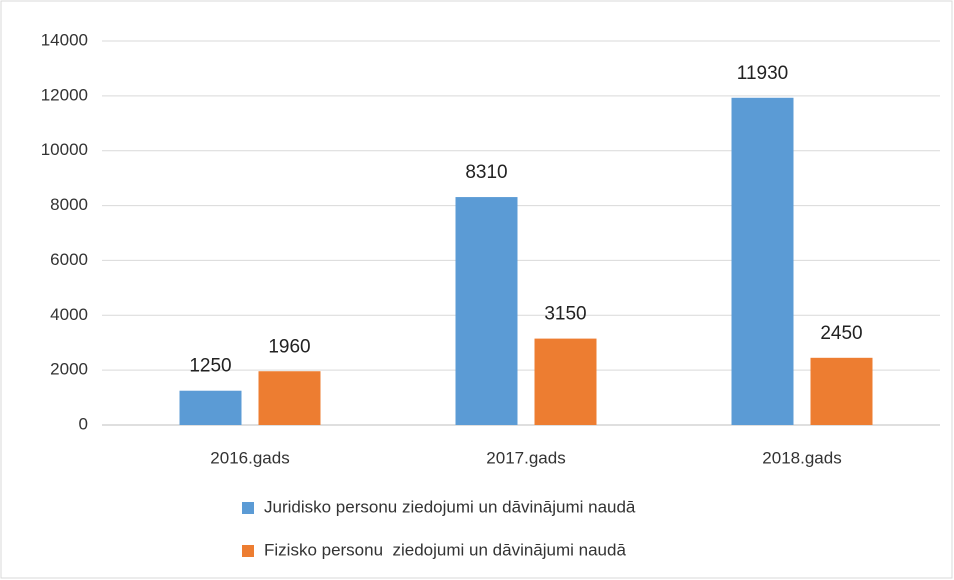 This screenshot has width=954, height=580. Describe the element at coordinates (249, 457) in the screenshot. I see `x-tick-label: 2016.gads` at that location.